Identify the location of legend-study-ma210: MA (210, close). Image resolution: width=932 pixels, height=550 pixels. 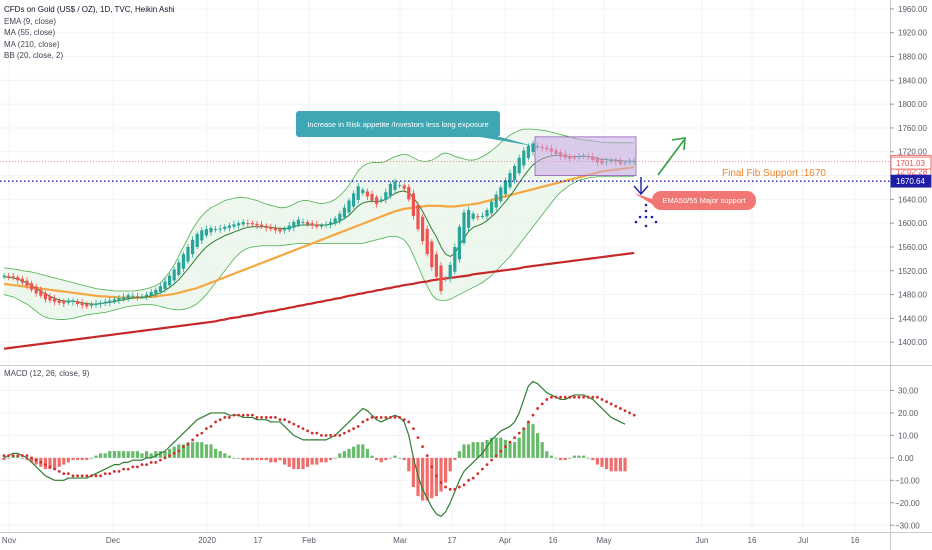
(32, 44).